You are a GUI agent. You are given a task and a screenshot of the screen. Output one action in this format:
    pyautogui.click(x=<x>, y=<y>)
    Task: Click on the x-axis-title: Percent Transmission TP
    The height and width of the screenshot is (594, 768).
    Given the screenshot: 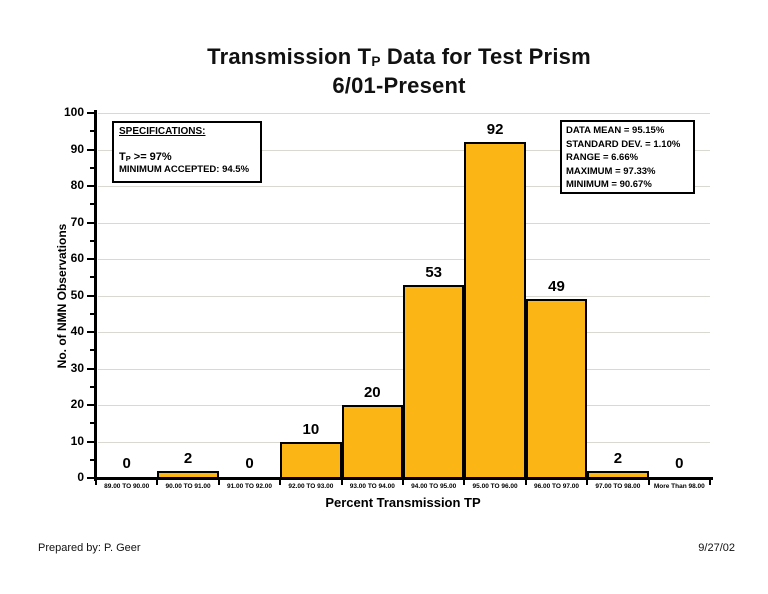 What is the action you would take?
    pyautogui.click(x=403, y=502)
    